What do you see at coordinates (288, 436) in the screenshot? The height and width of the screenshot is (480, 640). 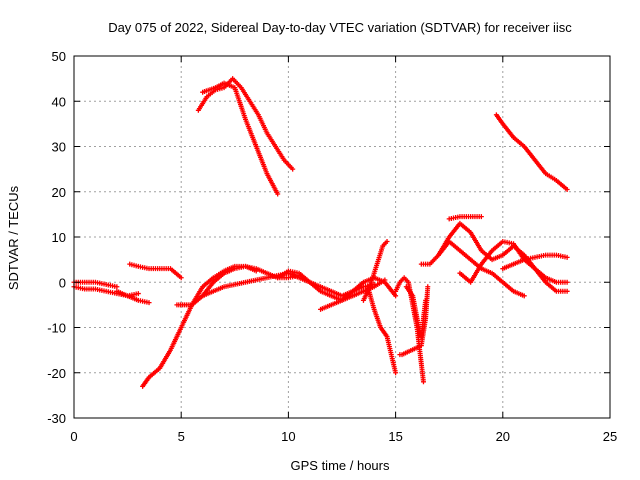 I see `x-tick-label: 10` at bounding box center [288, 436].